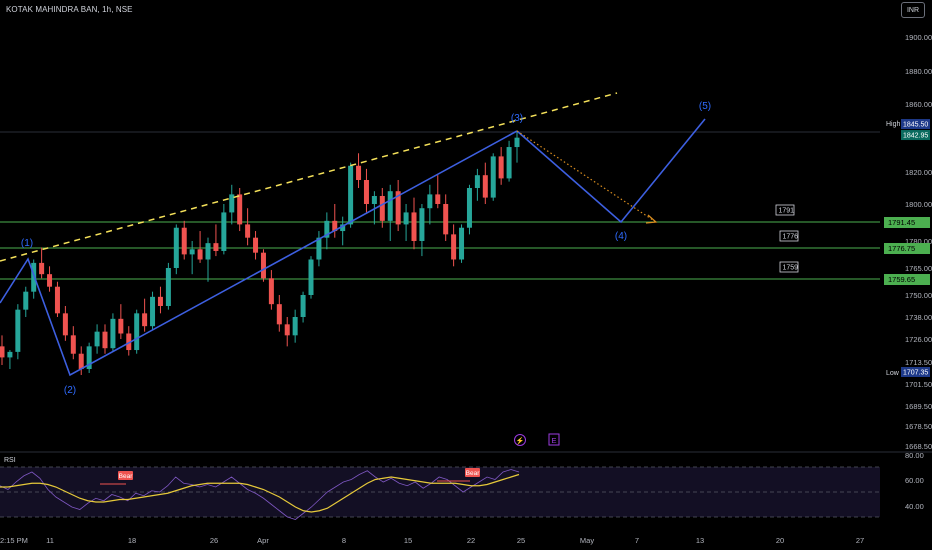 This screenshot has width=932, height=550. I want to click on price-tick-label: 1713.50, so click(918, 362).